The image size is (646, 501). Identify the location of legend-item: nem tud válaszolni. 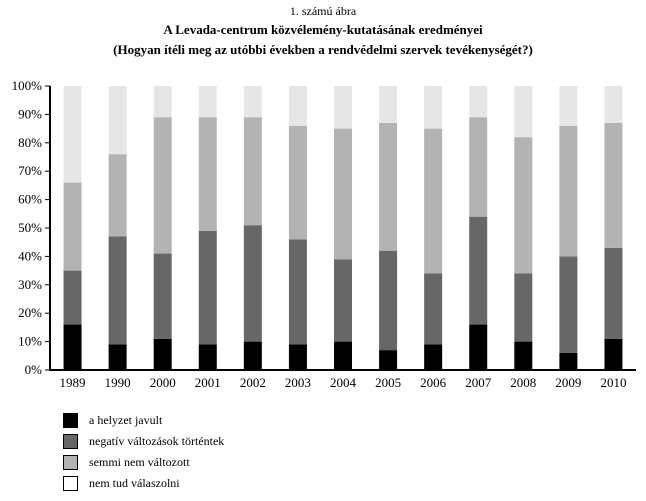
(143, 483).